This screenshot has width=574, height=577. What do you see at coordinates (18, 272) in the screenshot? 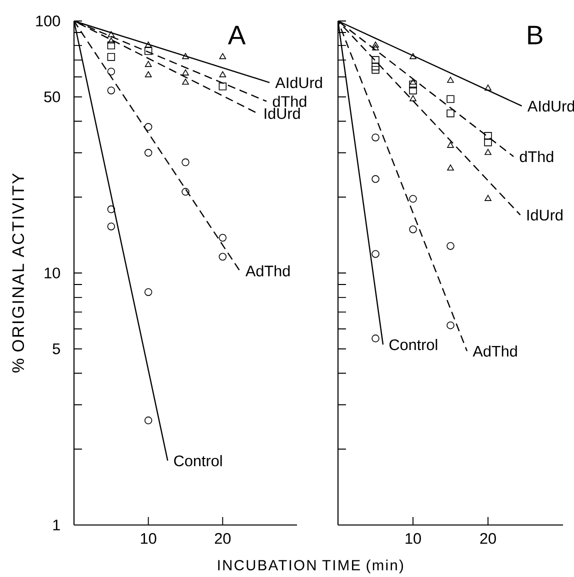
I see `y-axis-title: % ORIGINAL ACTIVITY` at bounding box center [18, 272].